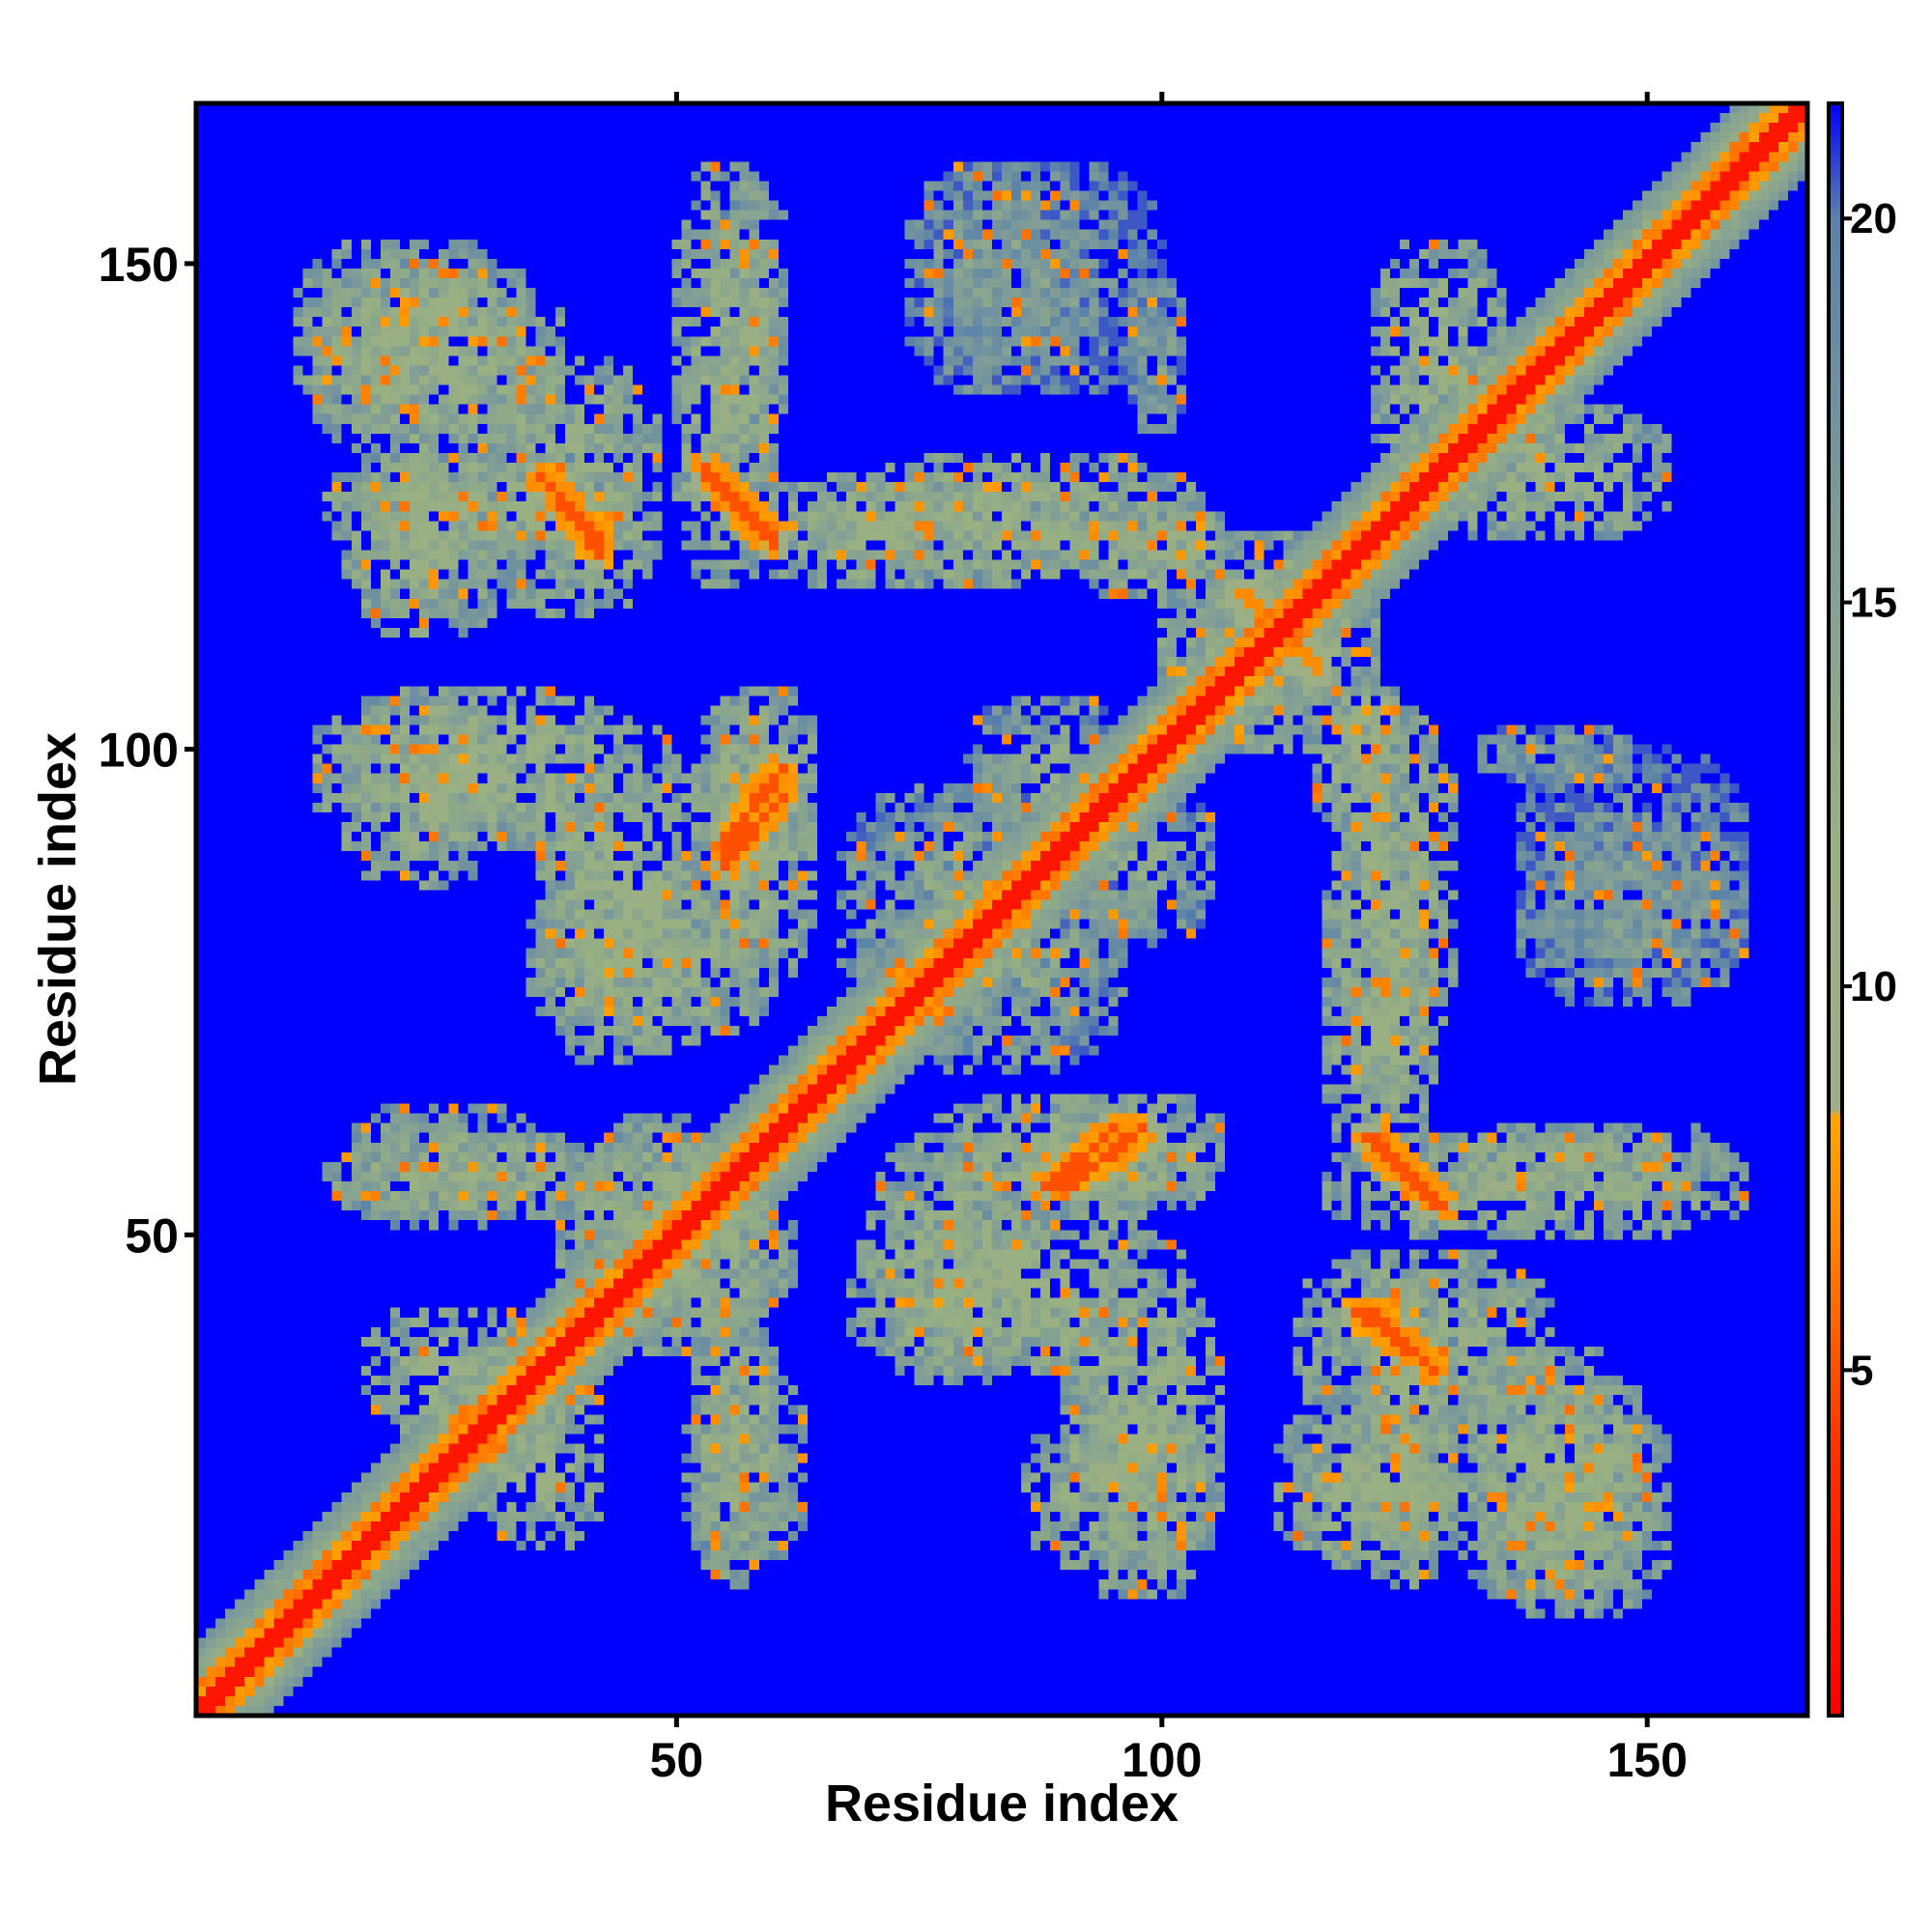 This screenshot has width=1932, height=1932. What do you see at coordinates (152, 1235) in the screenshot?
I see `y-tick-label: 50` at bounding box center [152, 1235].